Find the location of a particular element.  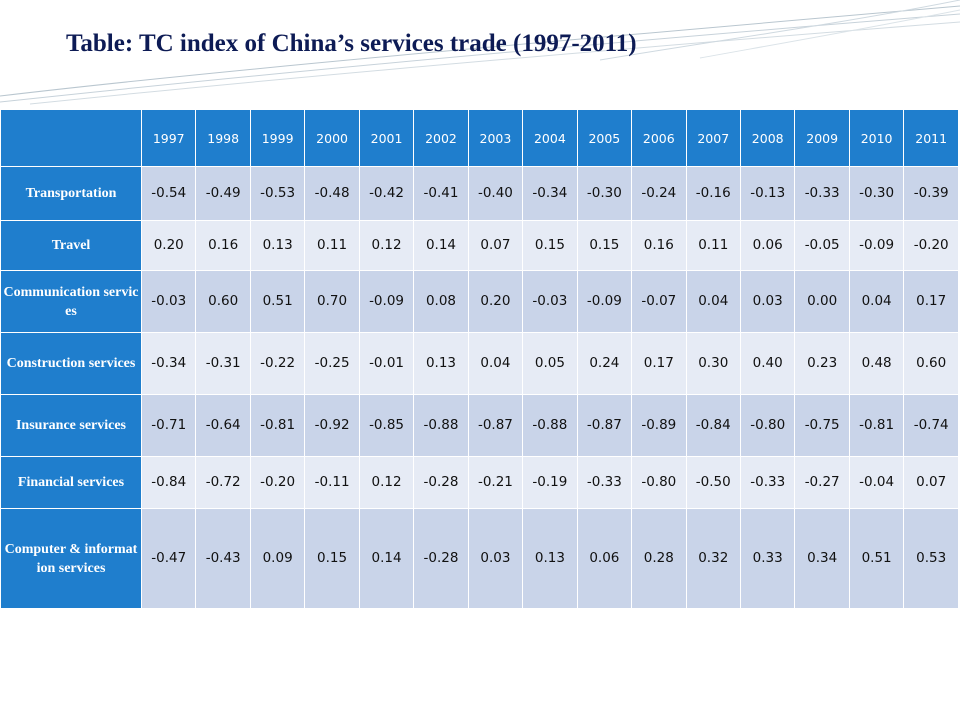

value-cell: -0.04 is located at coordinates (876, 482).